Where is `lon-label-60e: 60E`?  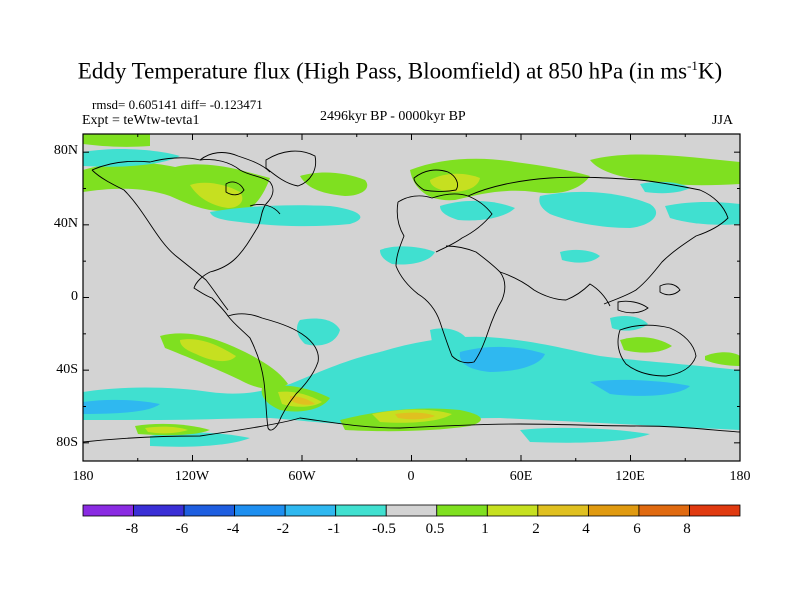 lon-label-60e: 60E is located at coordinates (521, 476).